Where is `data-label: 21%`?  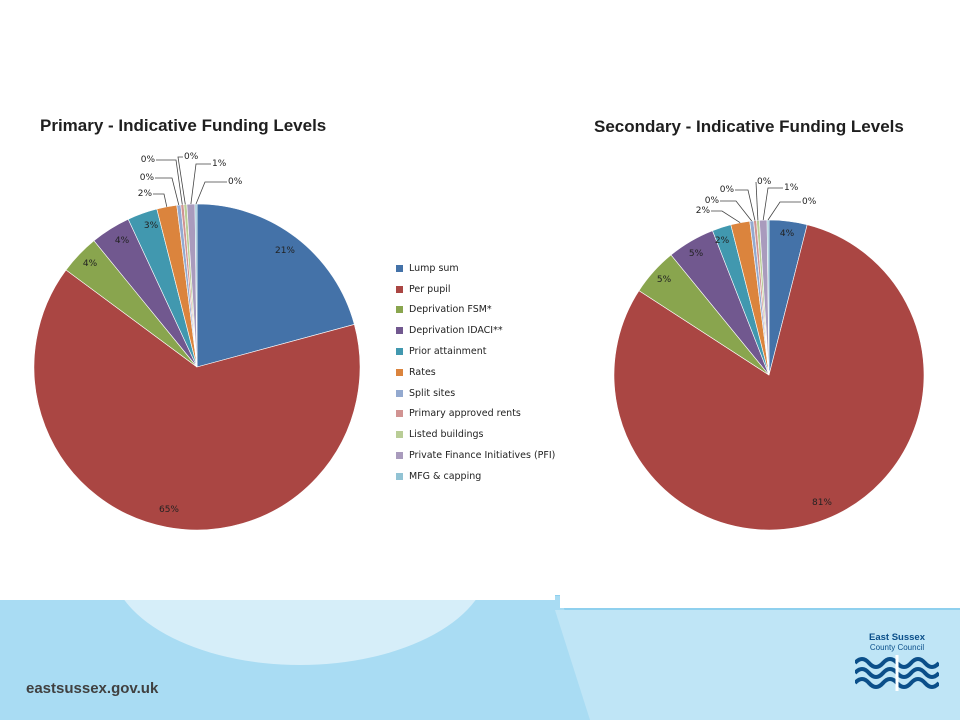
data-label: 21% is located at coordinates (285, 251).